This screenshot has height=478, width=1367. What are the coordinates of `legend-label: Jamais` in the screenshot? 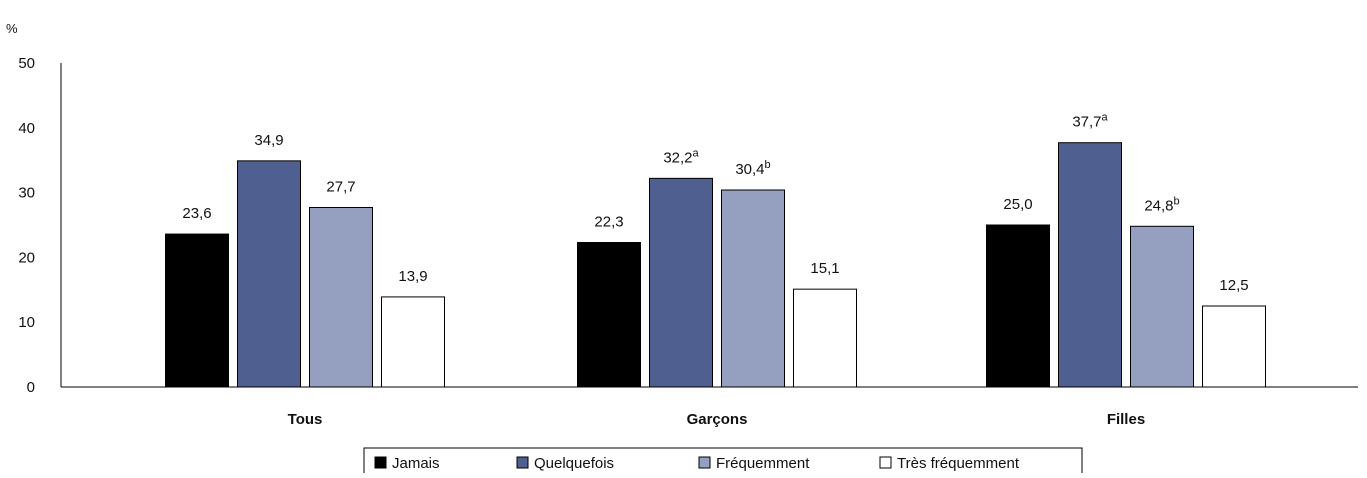 It's located at (416, 463).